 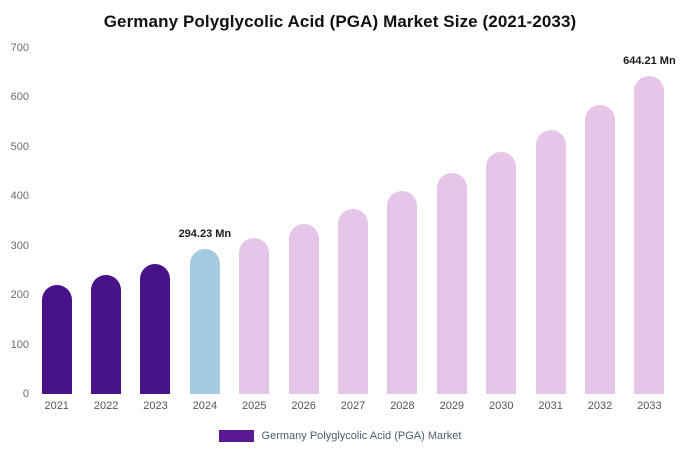 I want to click on y-tick-label: 700, so click(x=19, y=48).